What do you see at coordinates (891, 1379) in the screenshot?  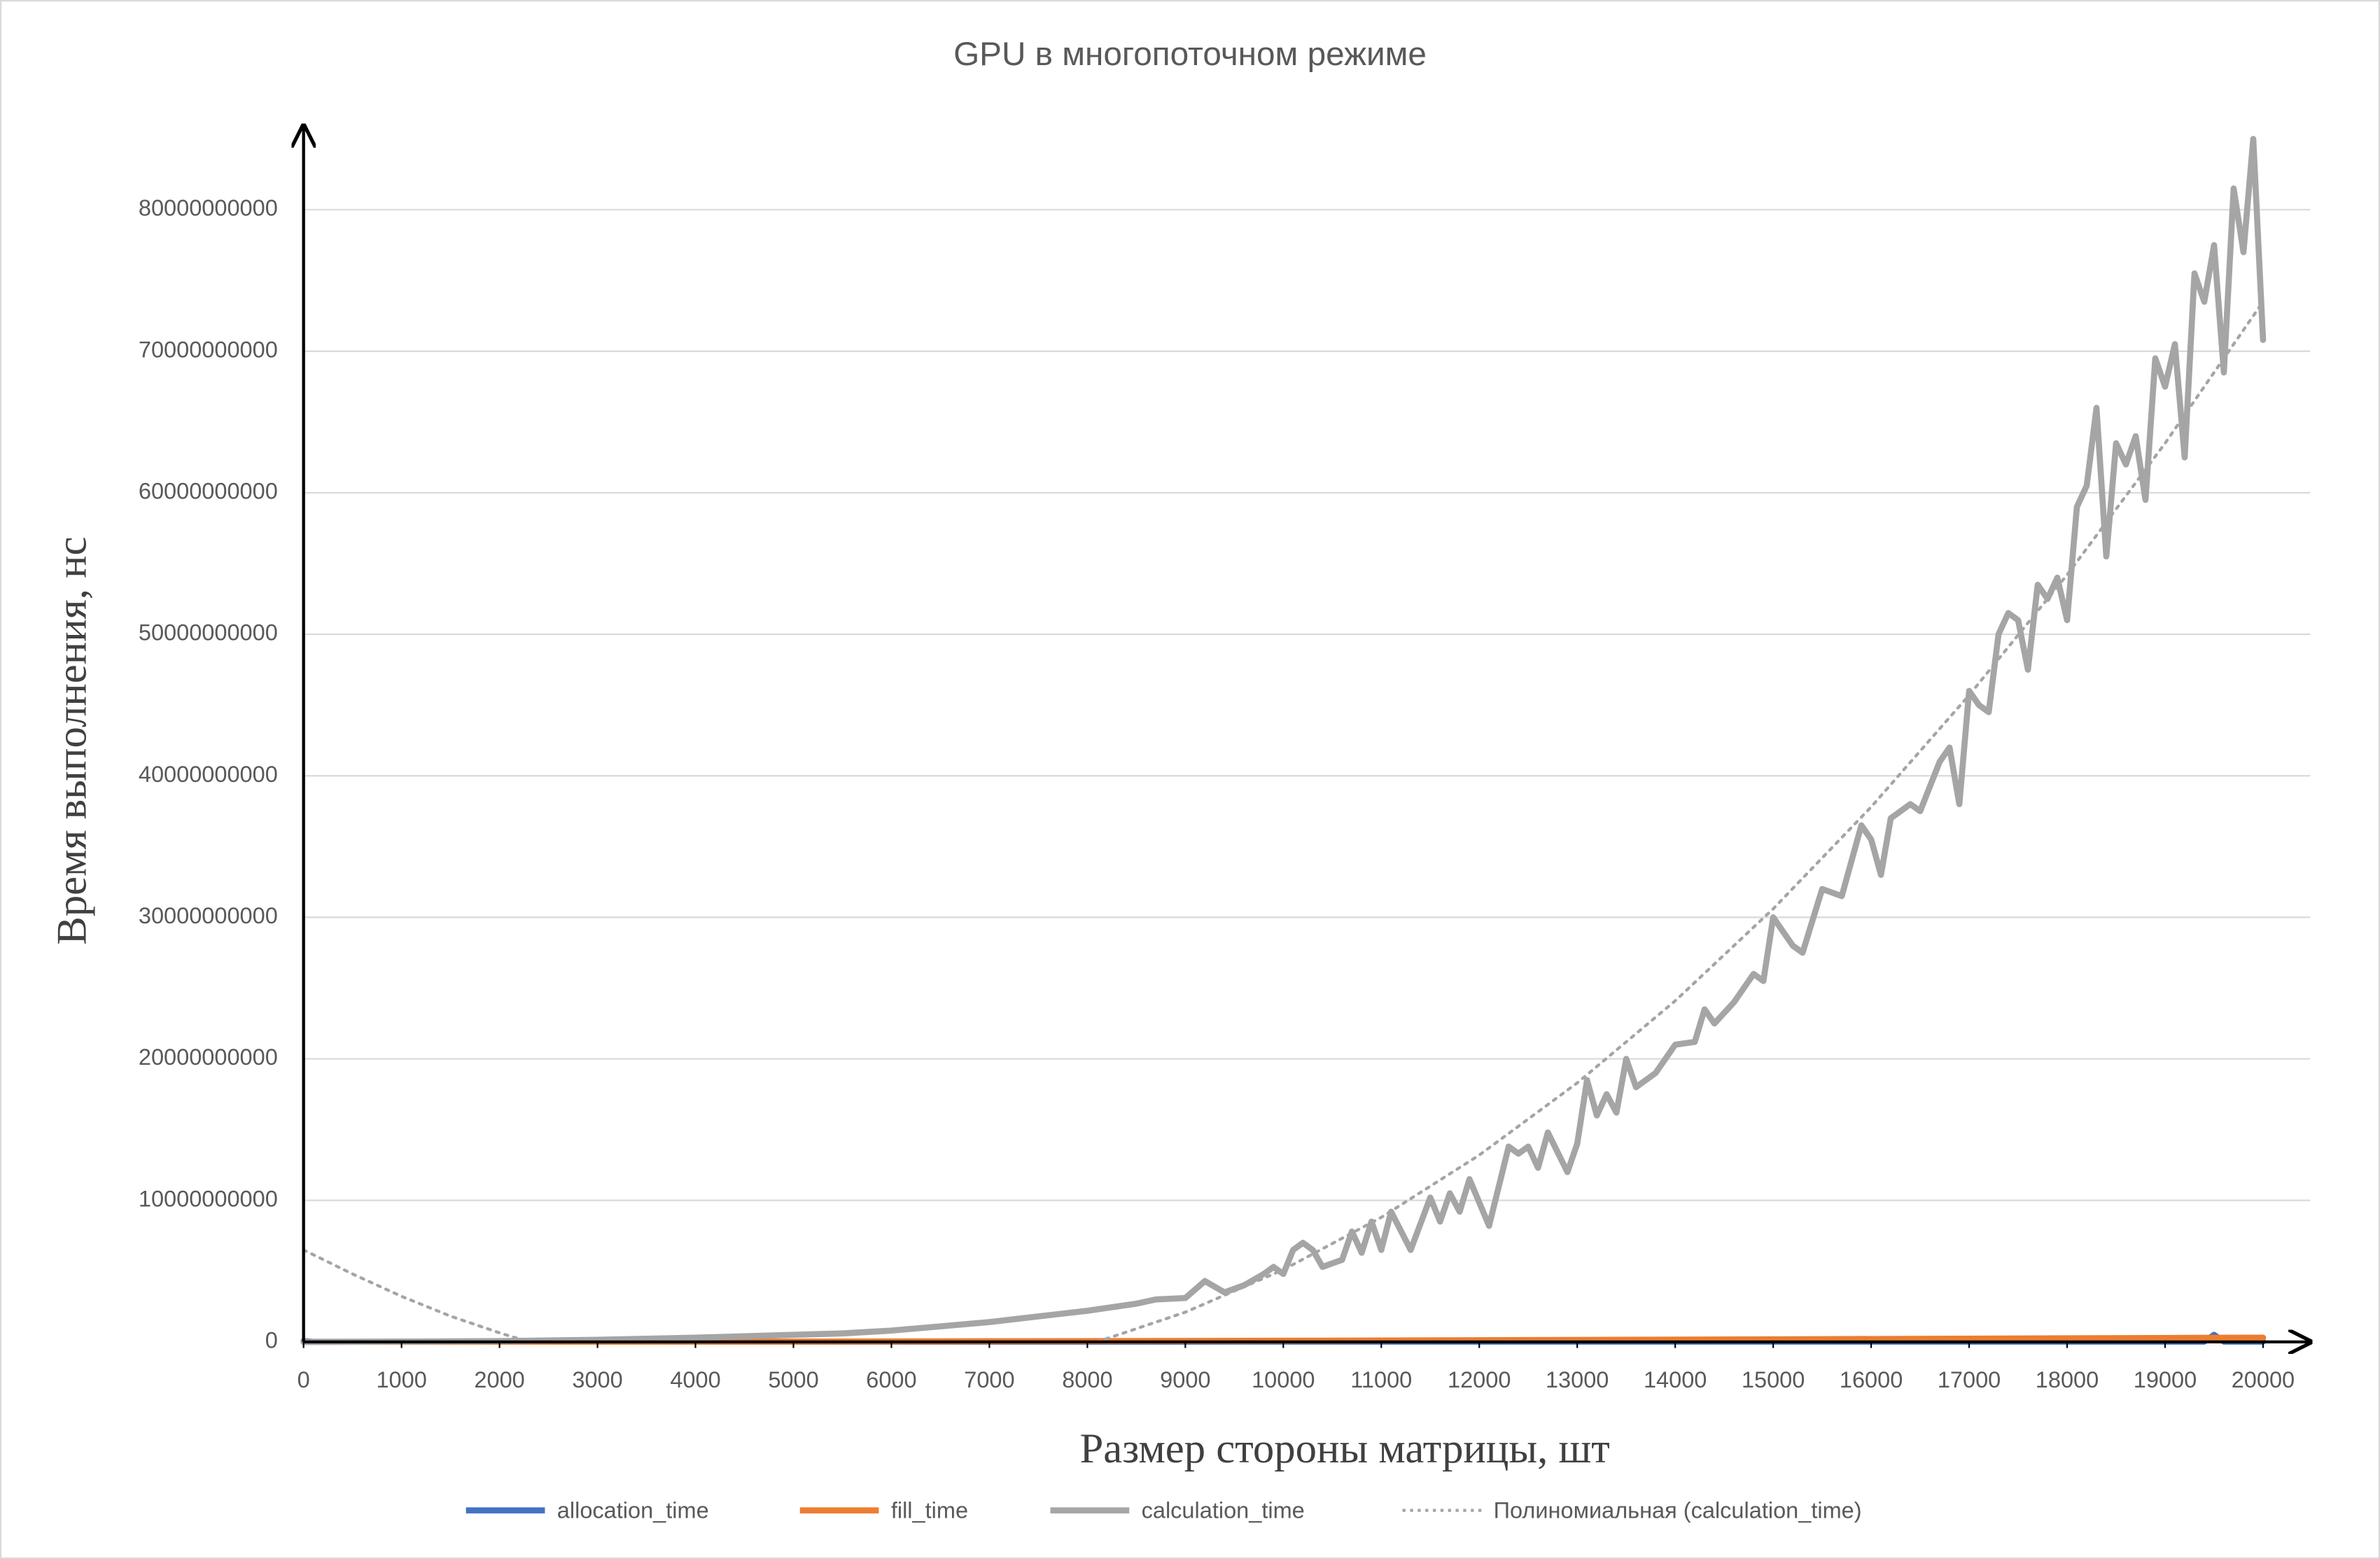 I see `x-tick-label: 6000` at bounding box center [891, 1379].